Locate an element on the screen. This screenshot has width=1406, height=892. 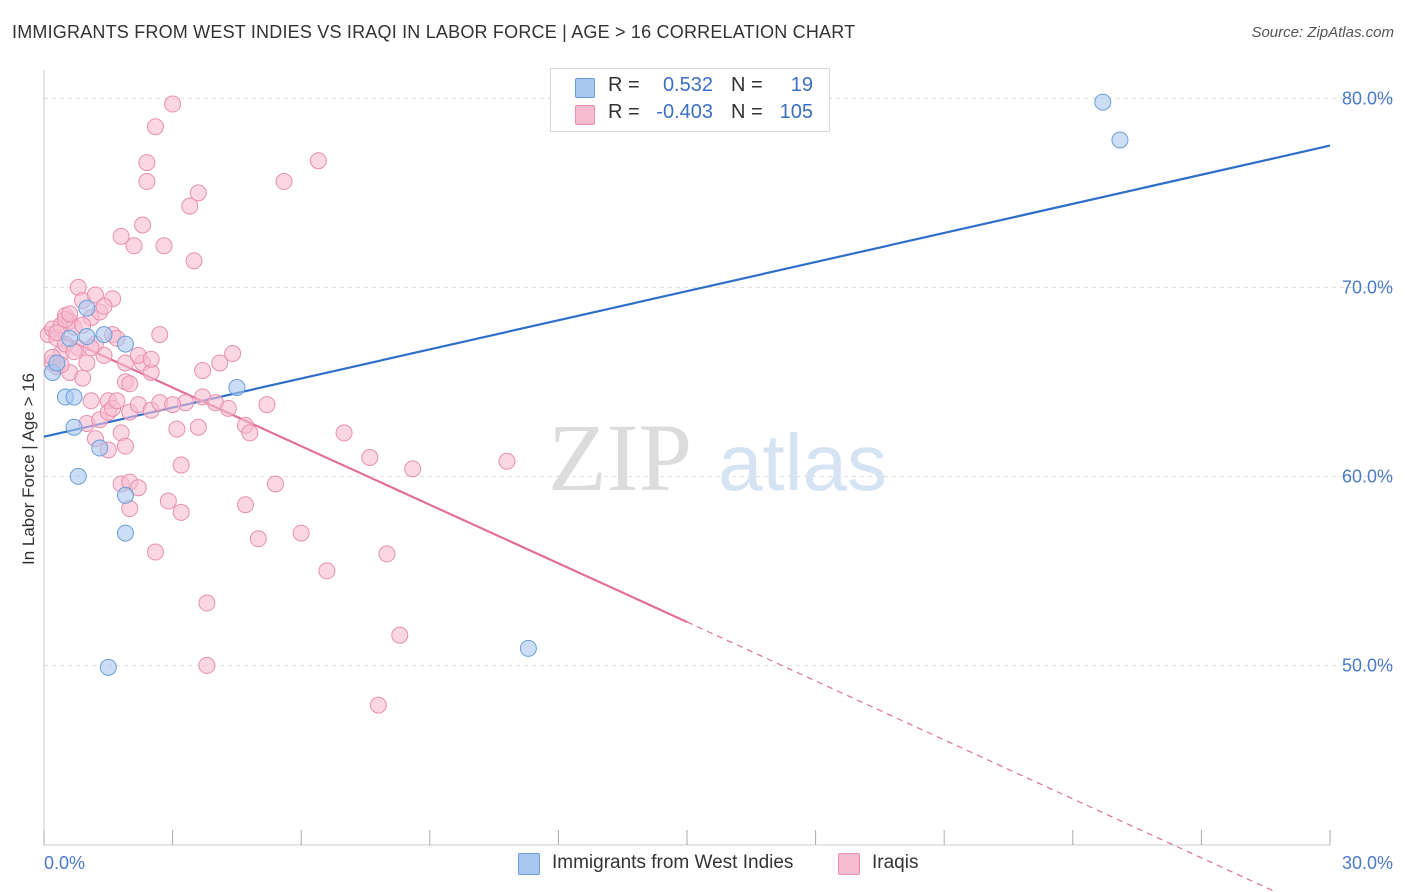
legend-r-value: 0.532 is located at coordinates (687, 85).